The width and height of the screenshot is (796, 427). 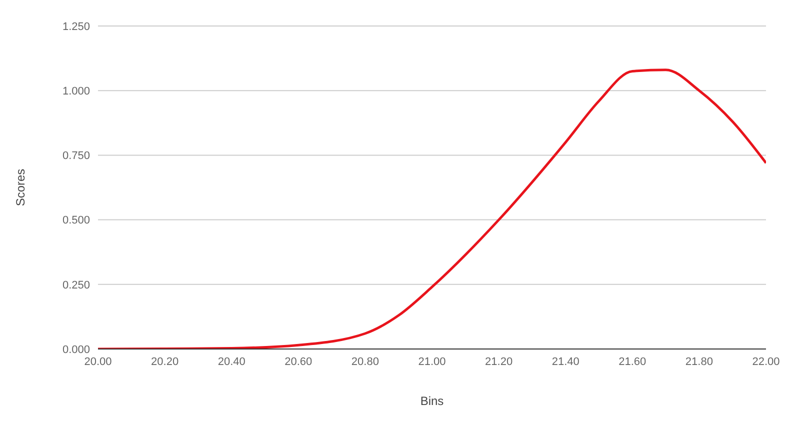 What do you see at coordinates (432, 362) in the screenshot?
I see `x-tick-label: 21.00` at bounding box center [432, 362].